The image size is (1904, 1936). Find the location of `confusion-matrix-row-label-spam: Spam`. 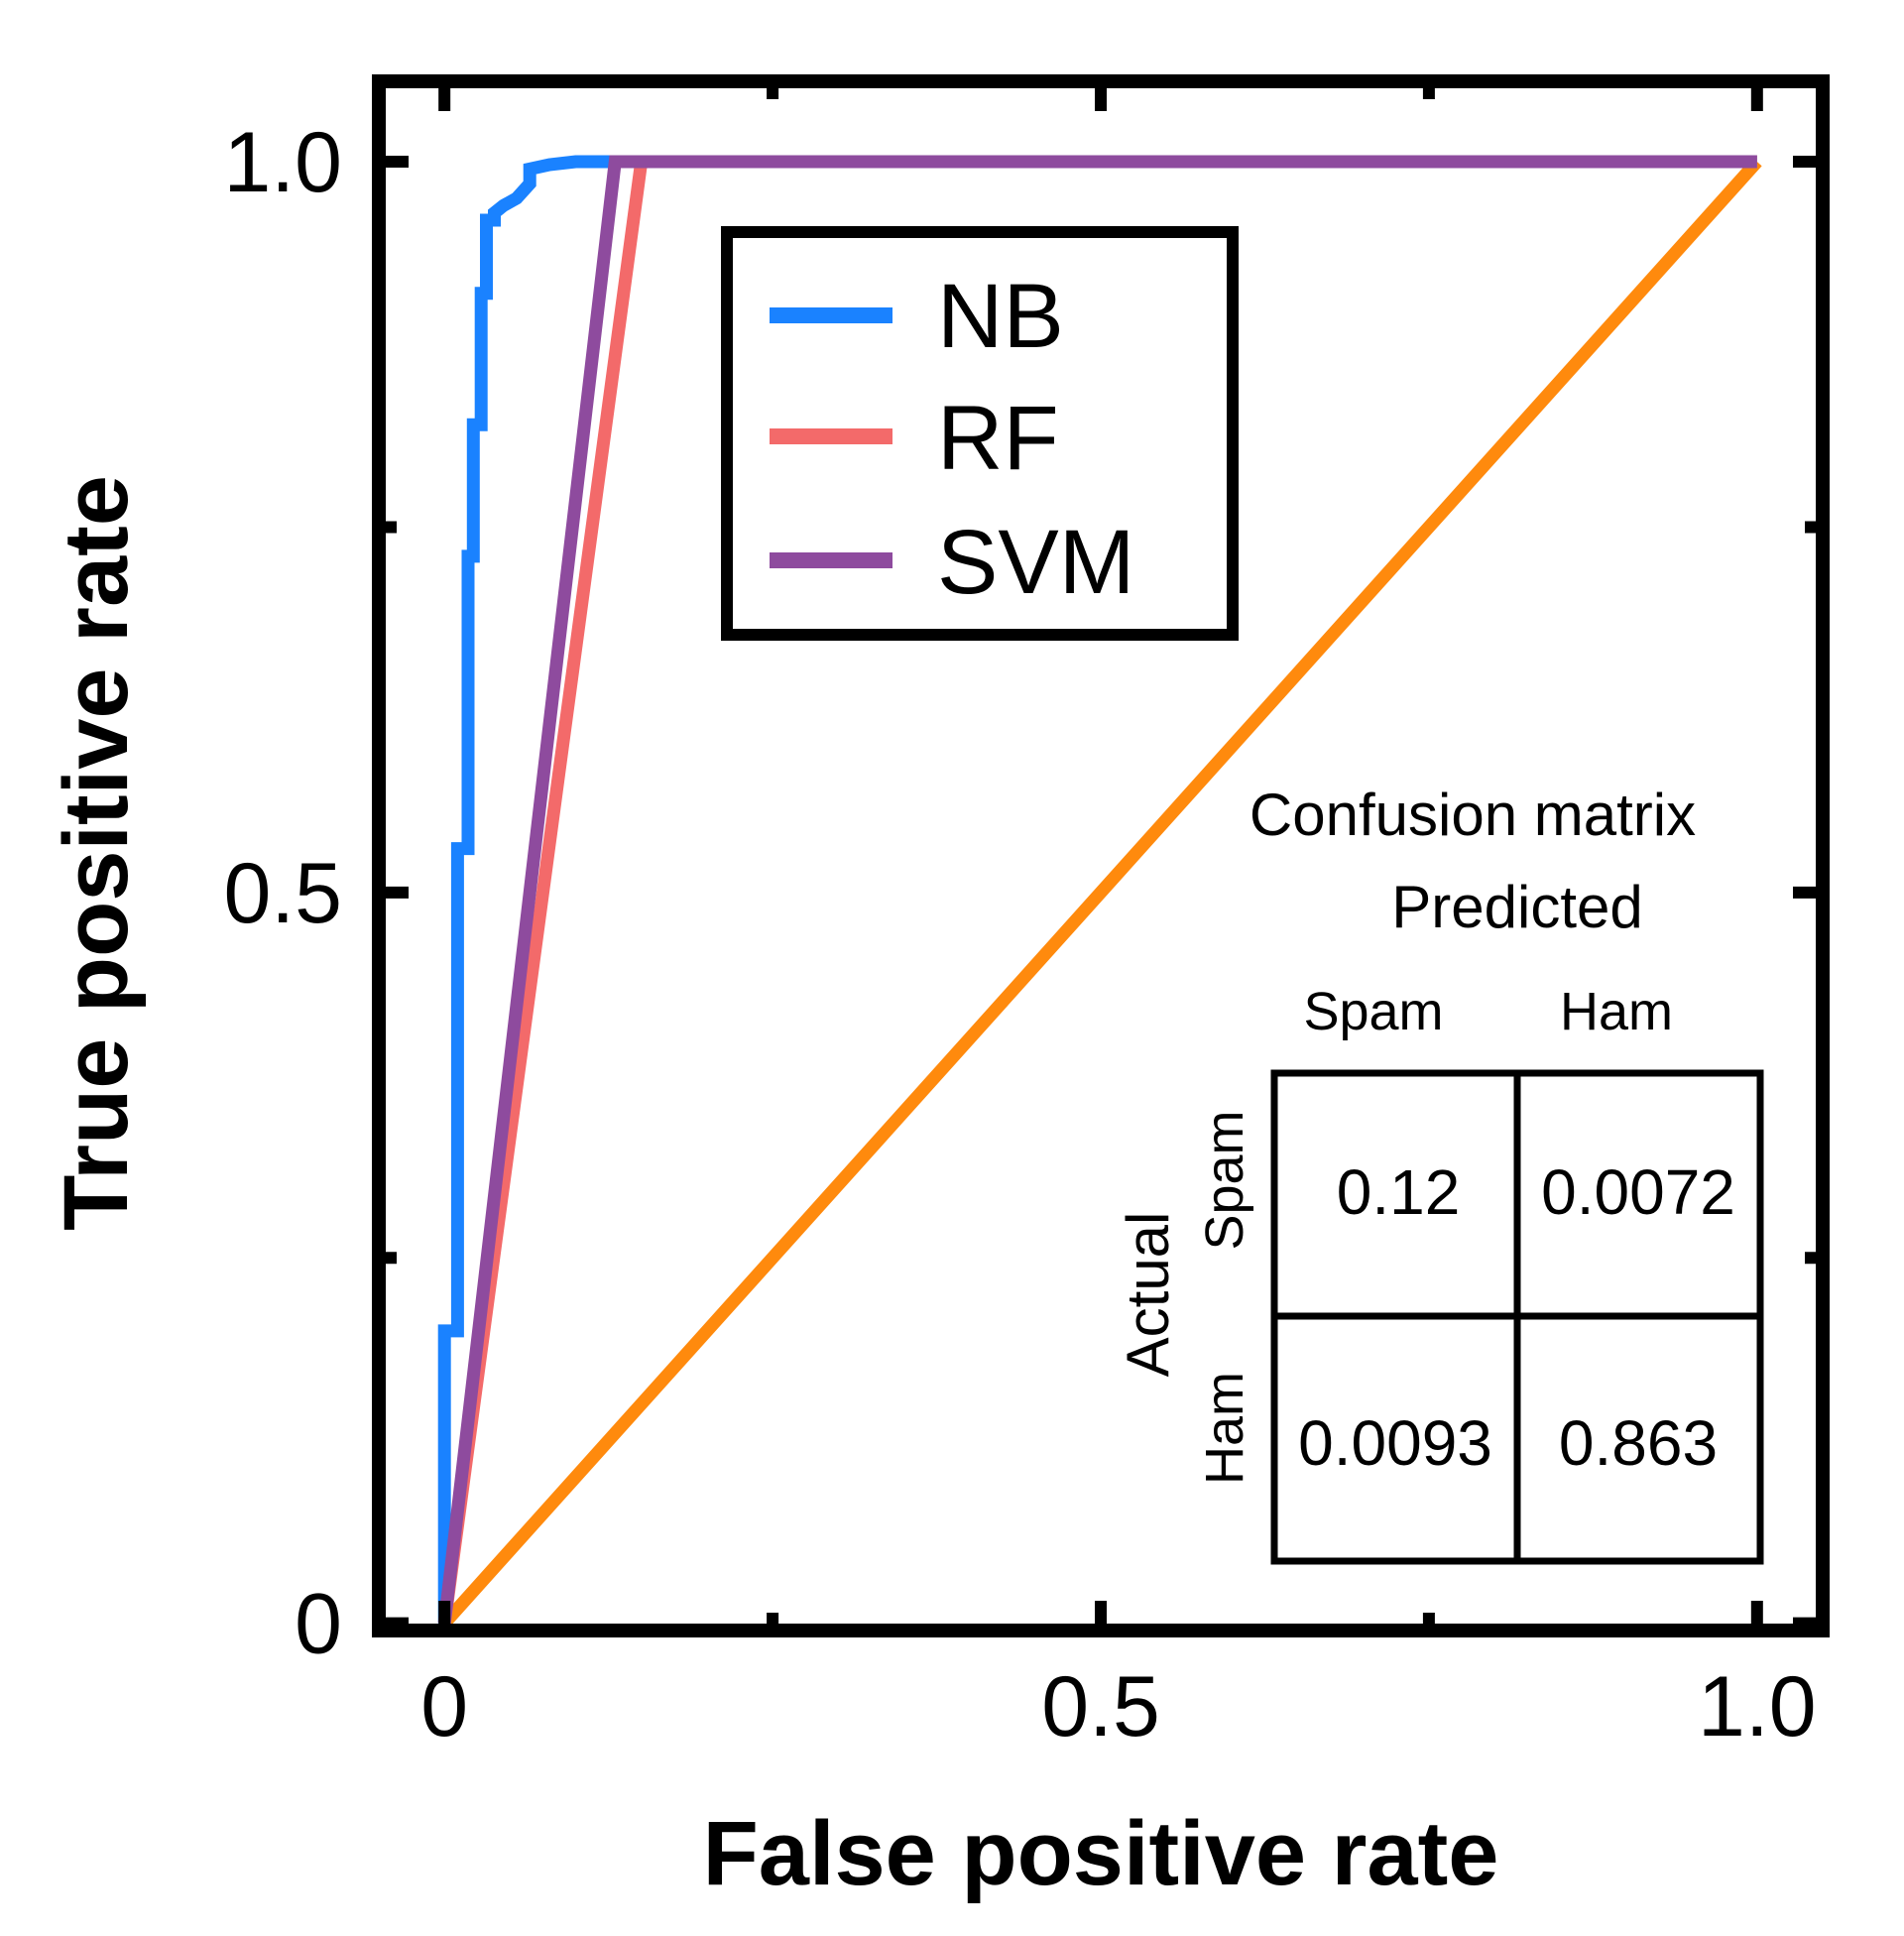

confusion-matrix-row-label-spam: Spam is located at coordinates (1224, 1180).